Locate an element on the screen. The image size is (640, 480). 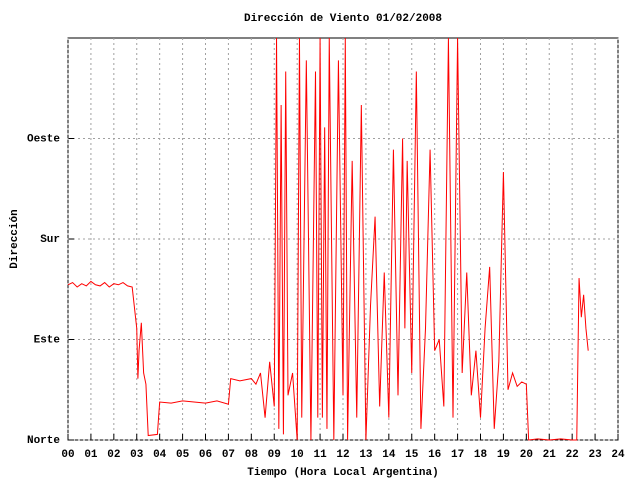
x-tick-label: 16 is located at coordinates (434, 455).